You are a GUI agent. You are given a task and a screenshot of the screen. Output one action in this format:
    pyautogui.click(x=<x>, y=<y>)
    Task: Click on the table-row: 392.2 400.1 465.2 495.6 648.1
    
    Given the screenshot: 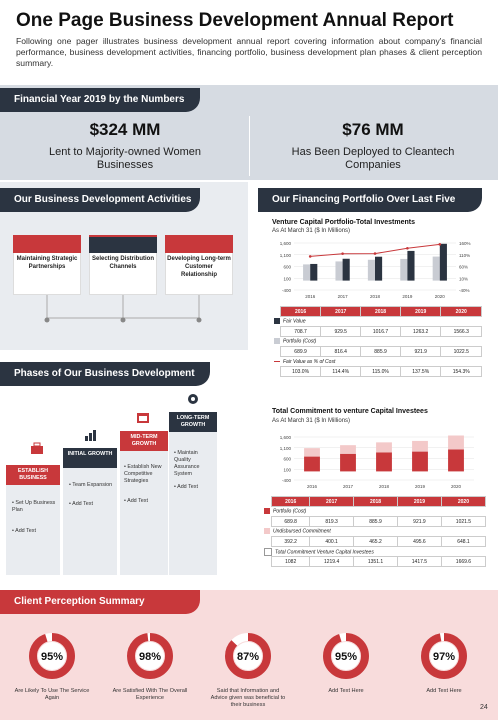 What is the action you would take?
    pyautogui.click(x=374, y=541)
    